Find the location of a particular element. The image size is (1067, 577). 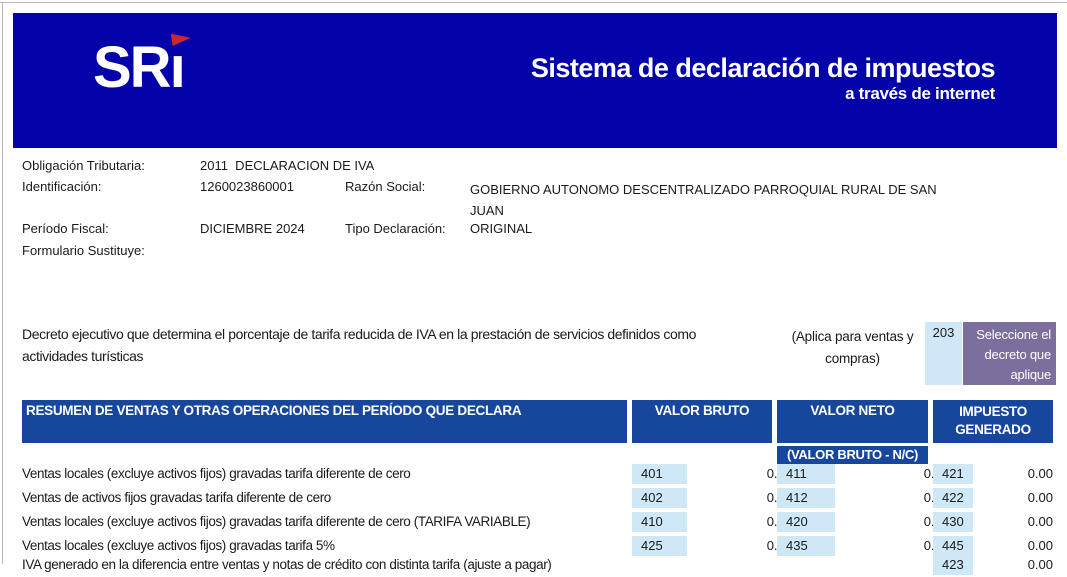

periodo-fiscal-label: Período Fiscal: is located at coordinates (65, 228).